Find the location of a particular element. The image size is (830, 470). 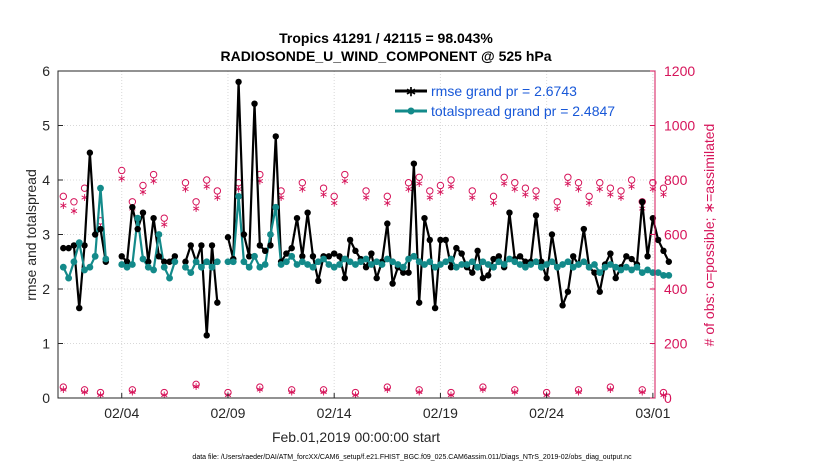

legend-rmse-marker: ∗ is located at coordinates (411, 91).